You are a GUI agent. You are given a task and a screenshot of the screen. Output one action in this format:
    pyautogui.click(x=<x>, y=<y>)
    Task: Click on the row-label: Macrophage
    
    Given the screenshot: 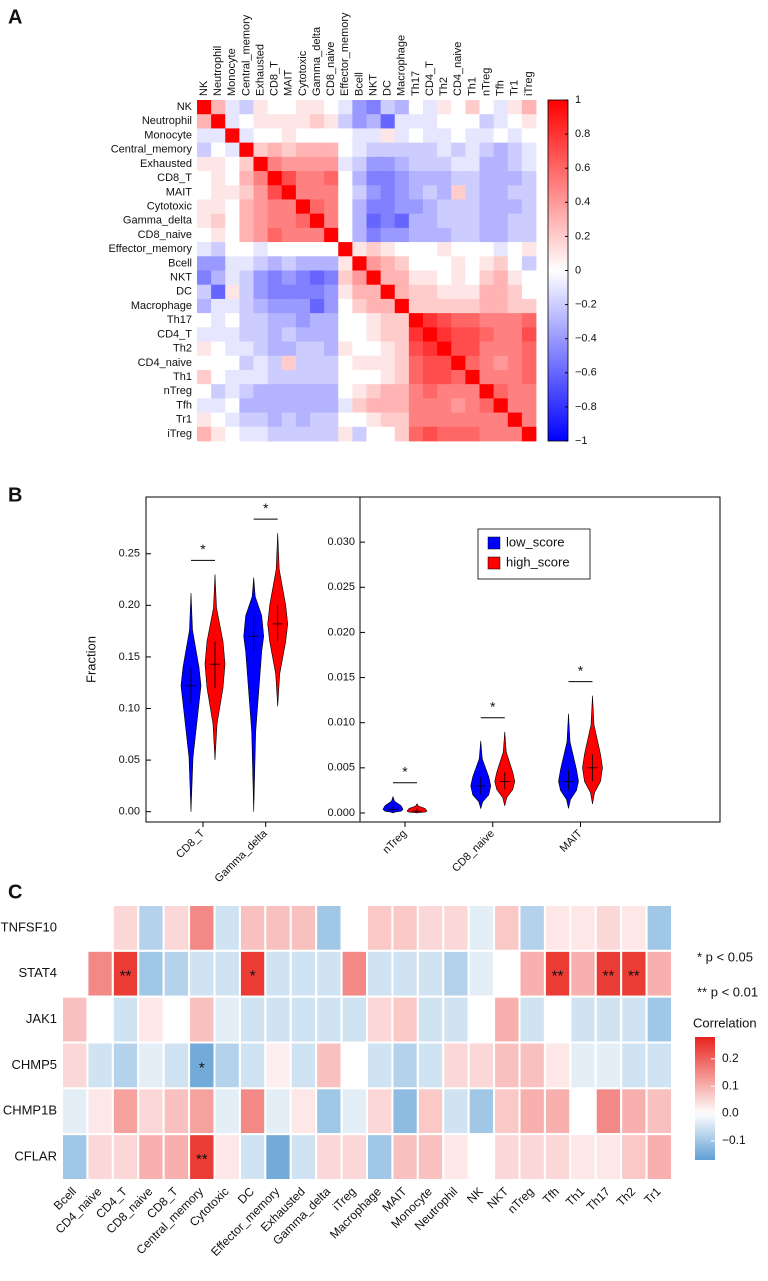 What is the action you would take?
    pyautogui.click(x=161, y=306)
    